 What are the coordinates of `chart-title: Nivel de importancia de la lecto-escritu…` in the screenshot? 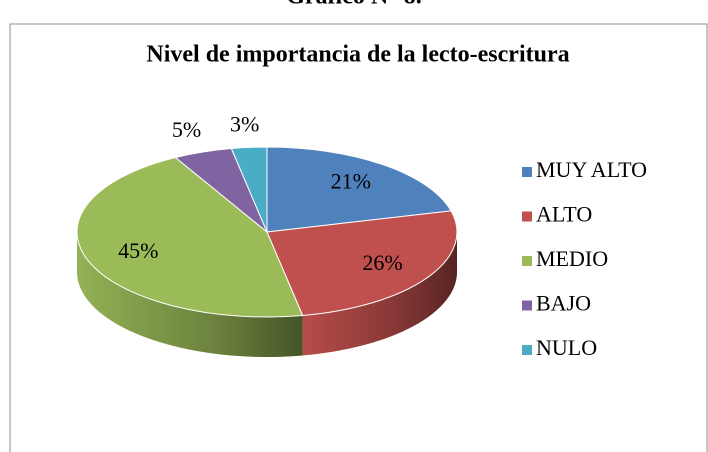 It's located at (357, 55).